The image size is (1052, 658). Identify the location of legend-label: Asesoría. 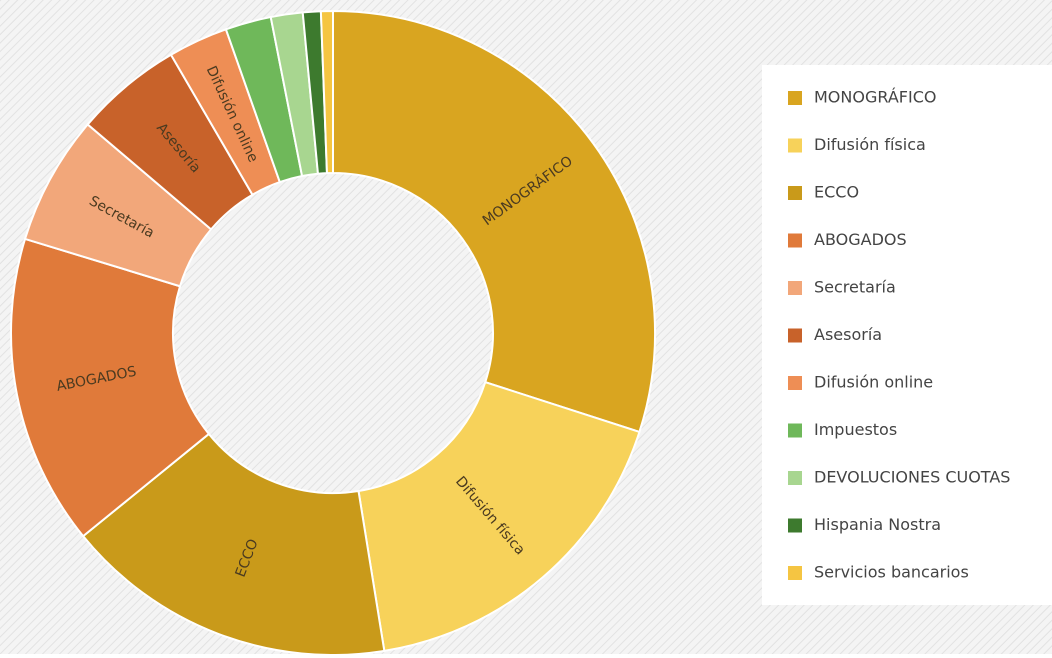
(848, 334).